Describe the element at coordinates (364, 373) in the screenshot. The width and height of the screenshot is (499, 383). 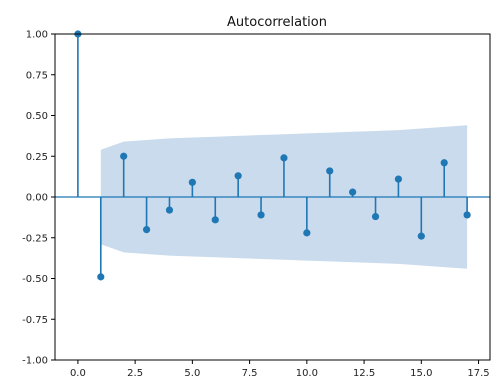
I see `x-tick-label: 12.5` at that location.